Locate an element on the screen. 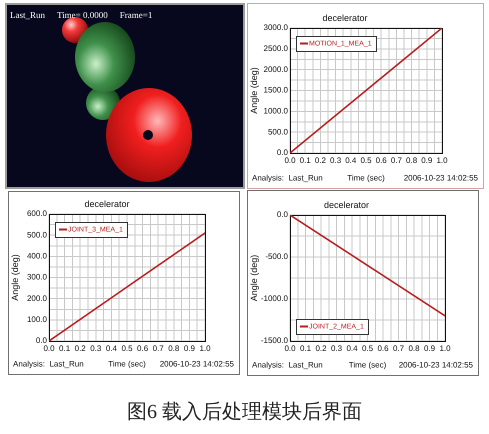 Image resolution: width=489 pixels, height=434 pixels. y-tick-label: 3000.0 is located at coordinates (276, 27).